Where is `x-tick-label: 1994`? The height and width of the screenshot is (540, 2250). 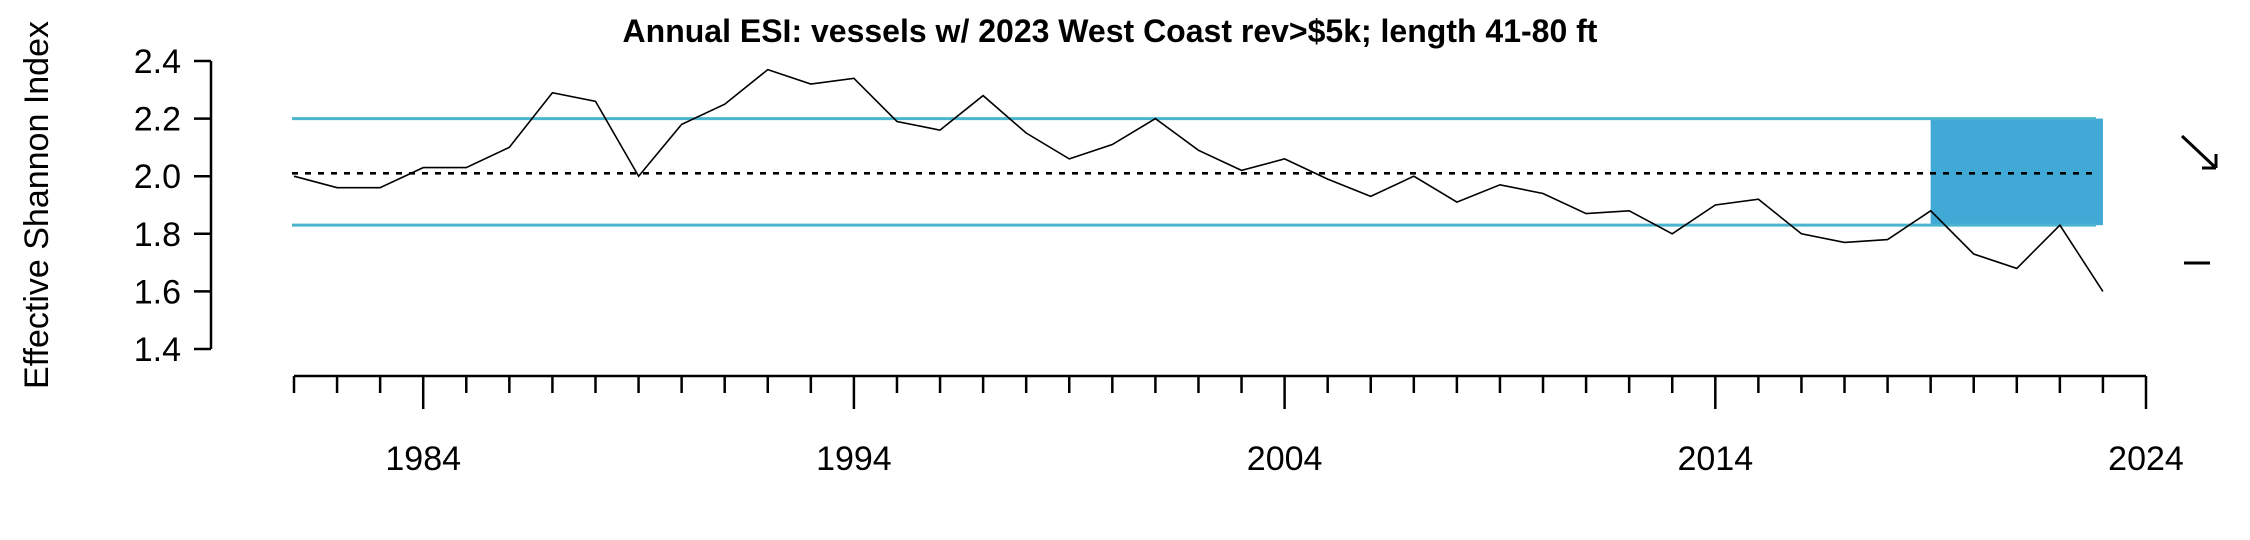 x-tick-label: 1994 is located at coordinates (854, 459).